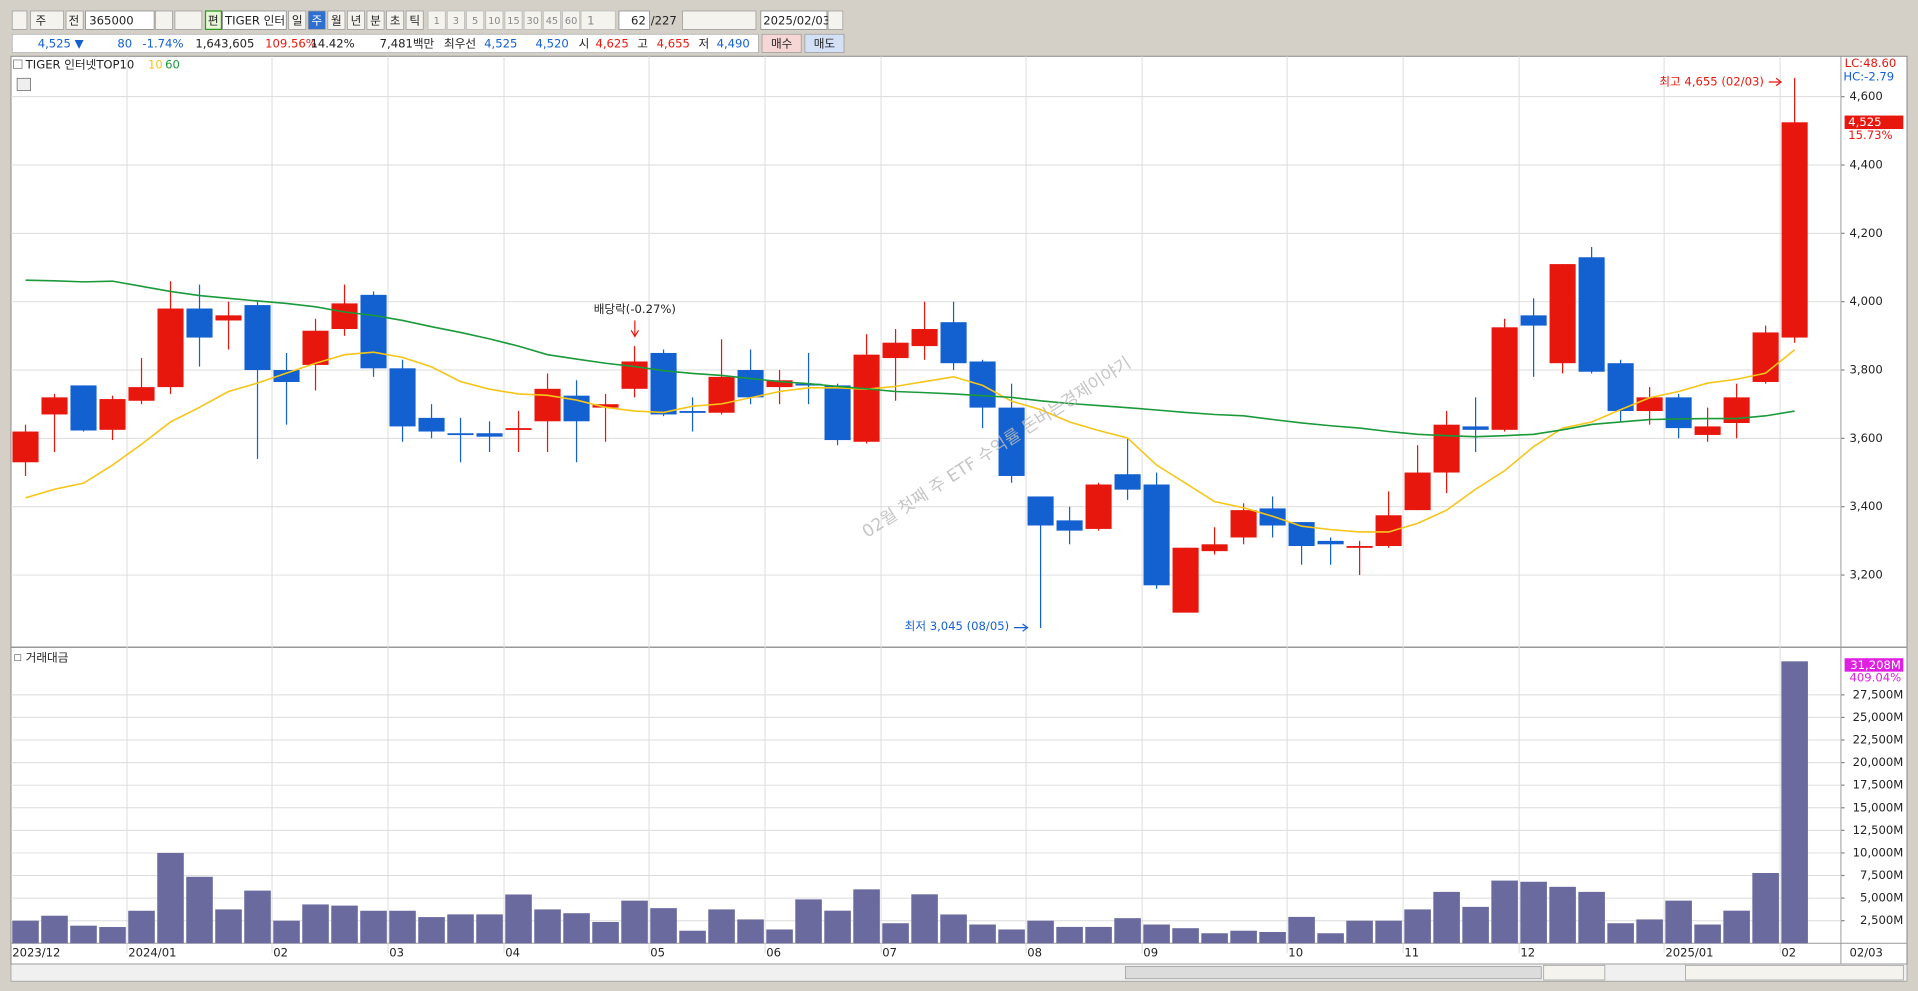  What do you see at coordinates (1878, 694) in the screenshot?
I see `volume-tick-label: 27,500M` at bounding box center [1878, 694].